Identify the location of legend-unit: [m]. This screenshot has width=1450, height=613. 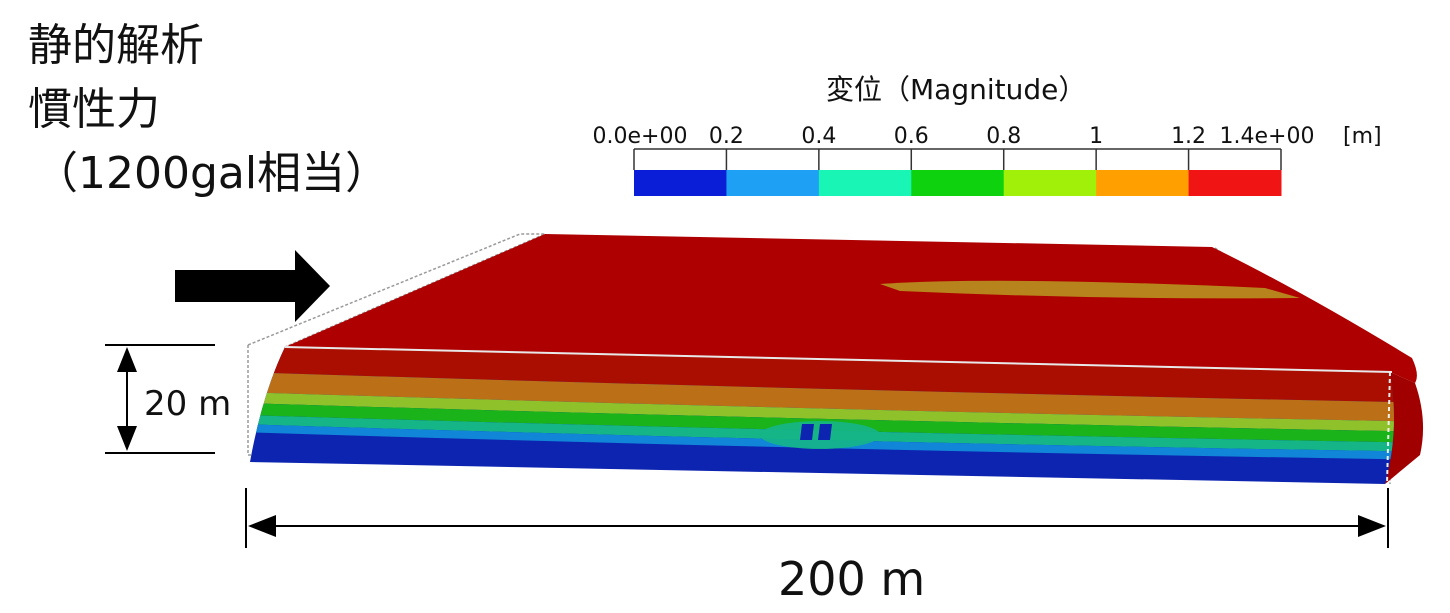
(1362, 136).